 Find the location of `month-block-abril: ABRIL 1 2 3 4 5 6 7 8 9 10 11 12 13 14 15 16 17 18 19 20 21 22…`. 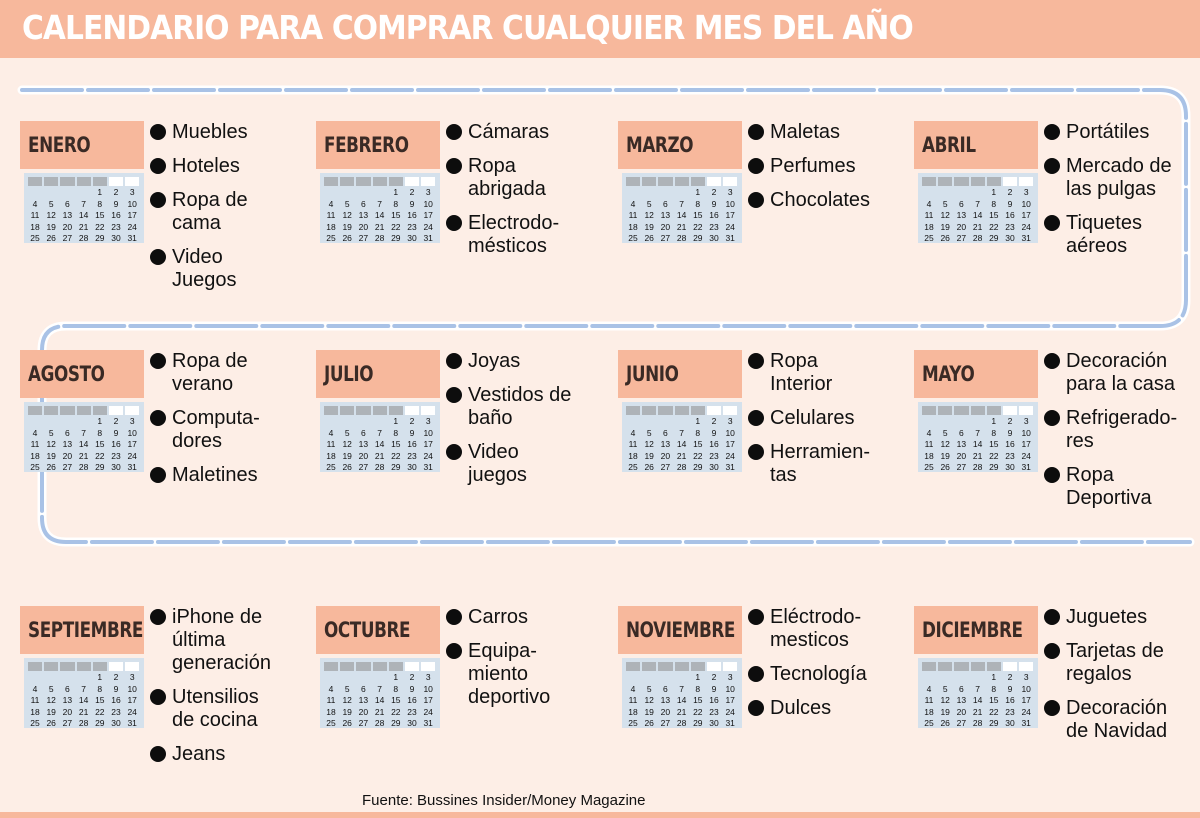

month-block-abril: ABRIL 1 2 3 4 5 6 7 8 9 10 11 12 13 14 15 16 17 18 19 20 21 22… is located at coordinates (1057, 231).